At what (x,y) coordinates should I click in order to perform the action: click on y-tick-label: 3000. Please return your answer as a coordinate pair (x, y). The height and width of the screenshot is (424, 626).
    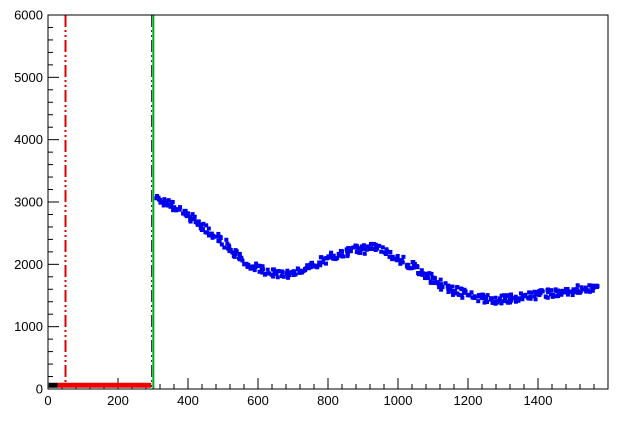
    Looking at the image, I should click on (28, 202).